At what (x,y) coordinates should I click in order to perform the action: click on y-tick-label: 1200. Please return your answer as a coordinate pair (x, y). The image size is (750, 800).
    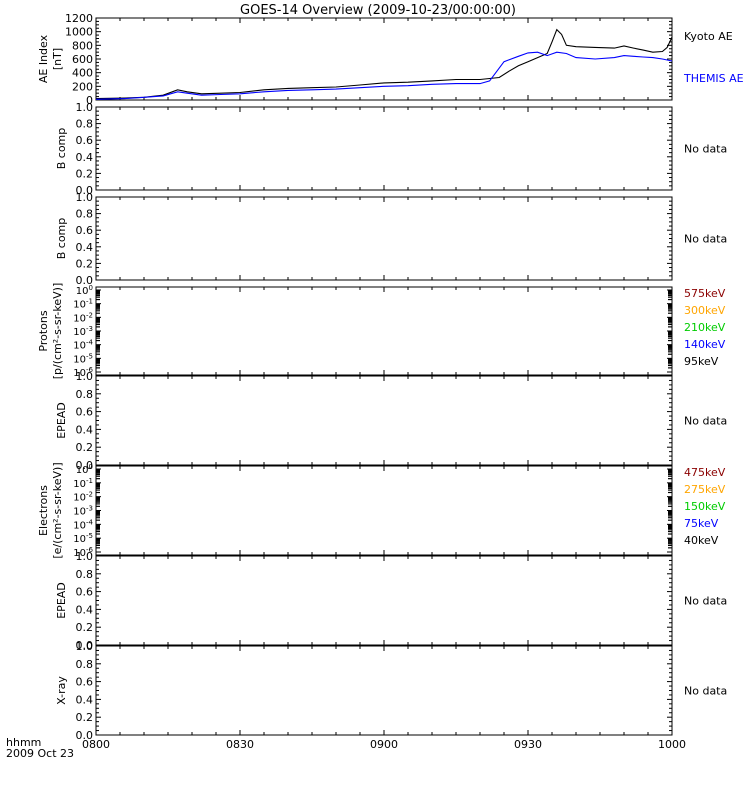
    Looking at the image, I should click on (79, 18).